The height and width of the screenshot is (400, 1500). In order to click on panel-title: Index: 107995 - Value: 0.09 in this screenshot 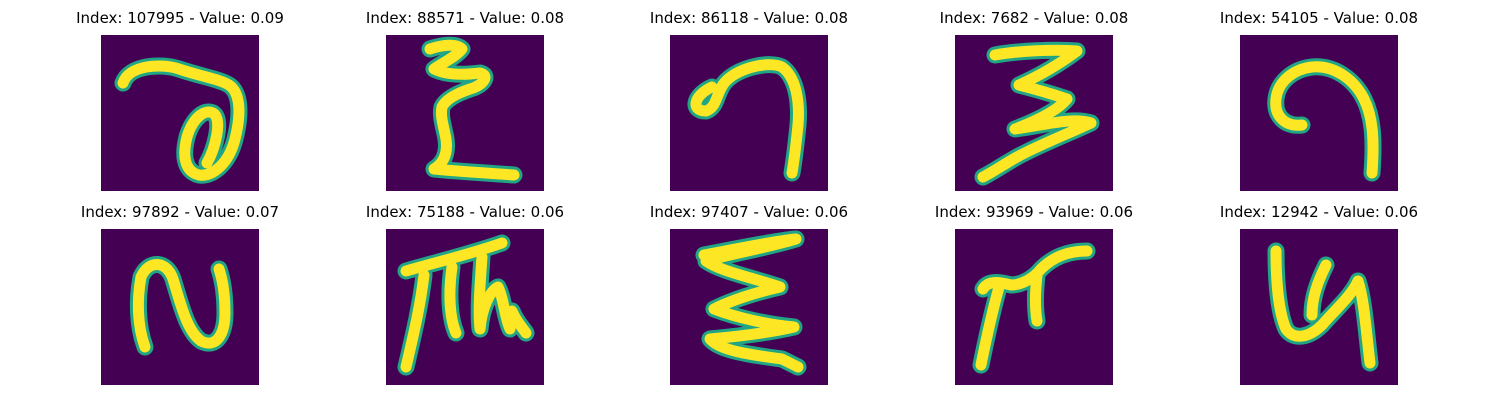, I will do `click(180, 18)`.